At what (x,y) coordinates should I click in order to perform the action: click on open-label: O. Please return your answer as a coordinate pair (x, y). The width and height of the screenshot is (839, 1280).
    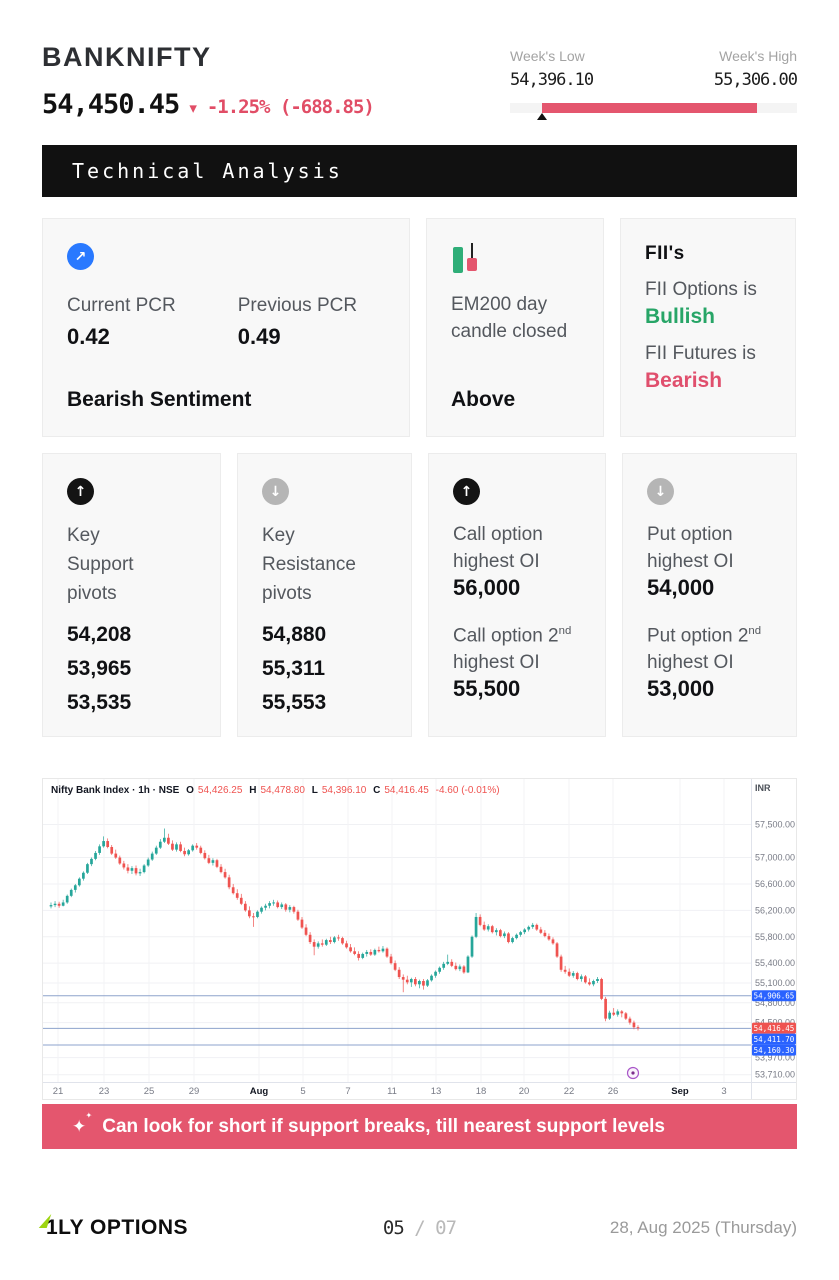
    Looking at the image, I should click on (190, 790).